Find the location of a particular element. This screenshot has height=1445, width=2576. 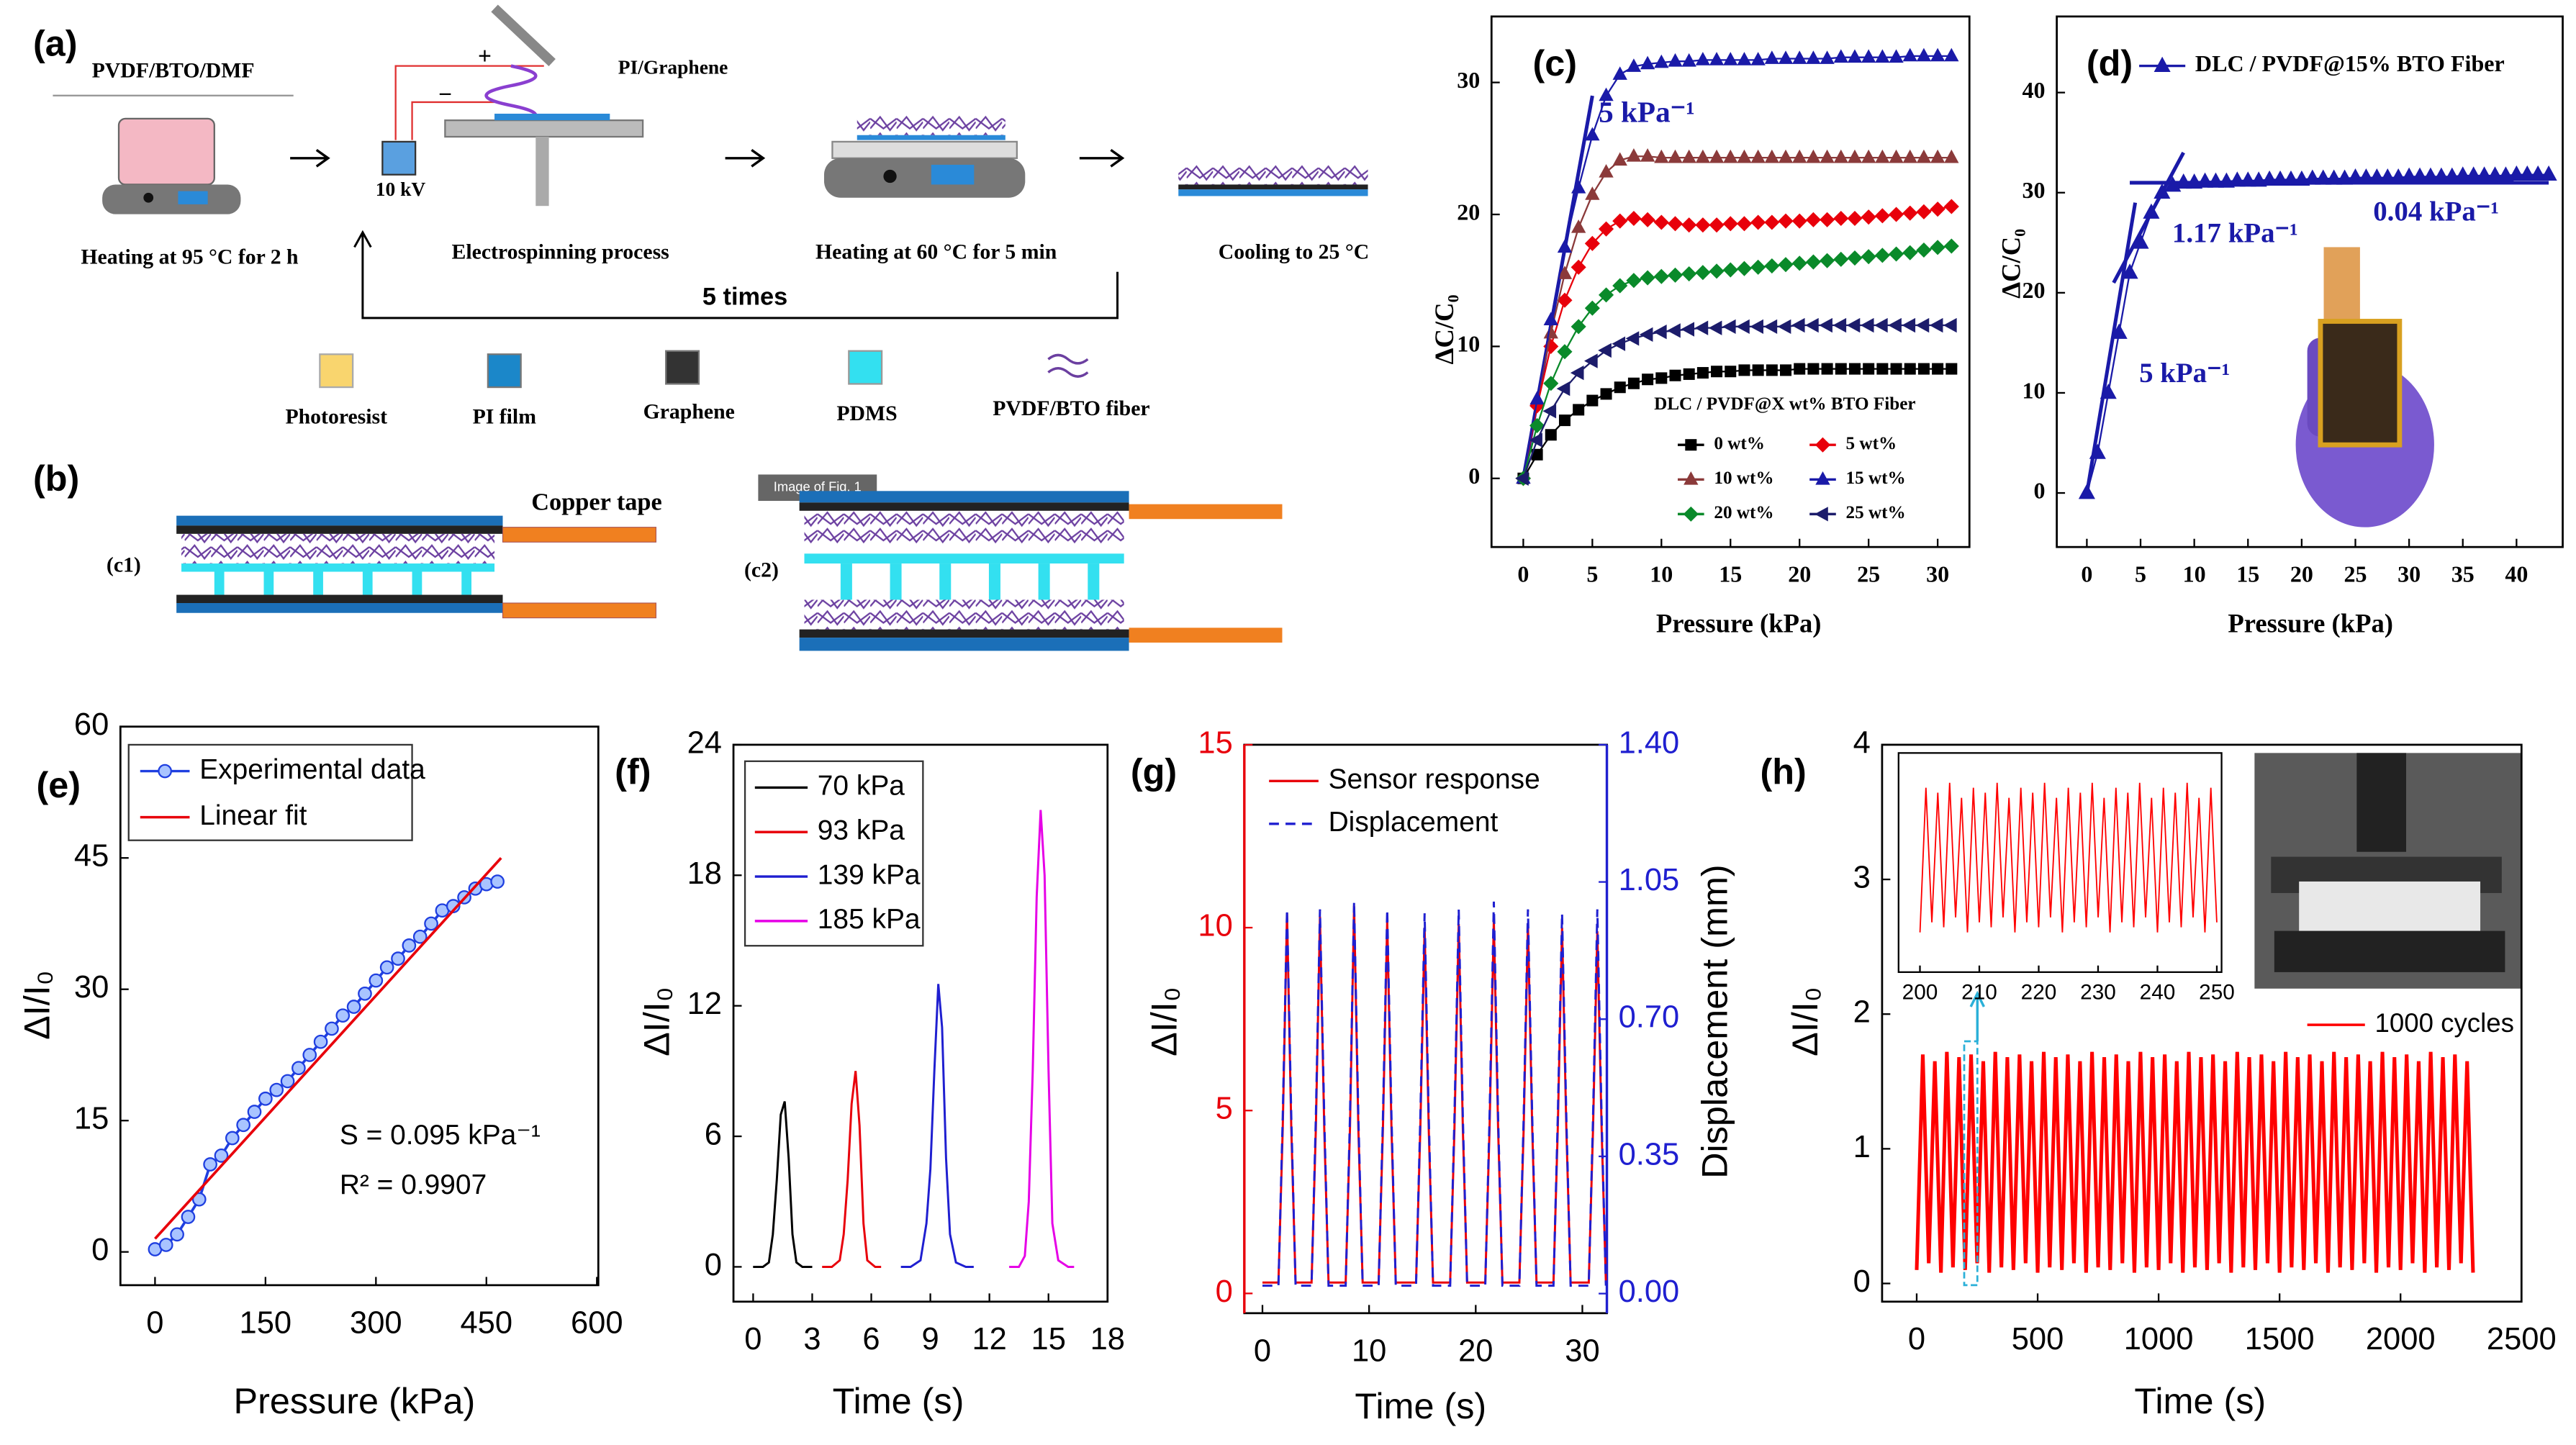

legend-box is located at coordinates (270, 792).